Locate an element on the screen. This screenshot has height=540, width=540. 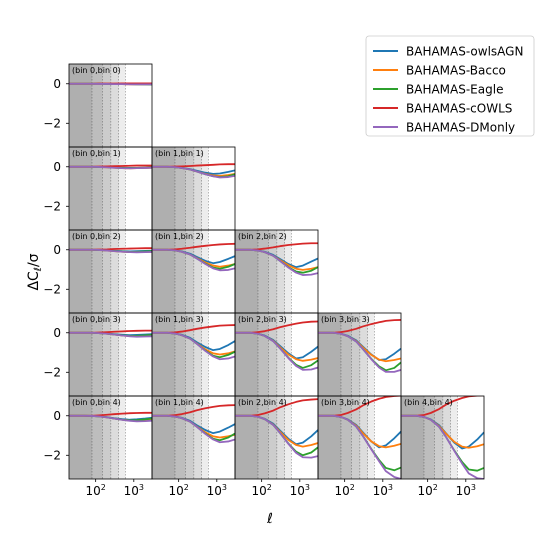
panel-frame is located at coordinates (442, 437).